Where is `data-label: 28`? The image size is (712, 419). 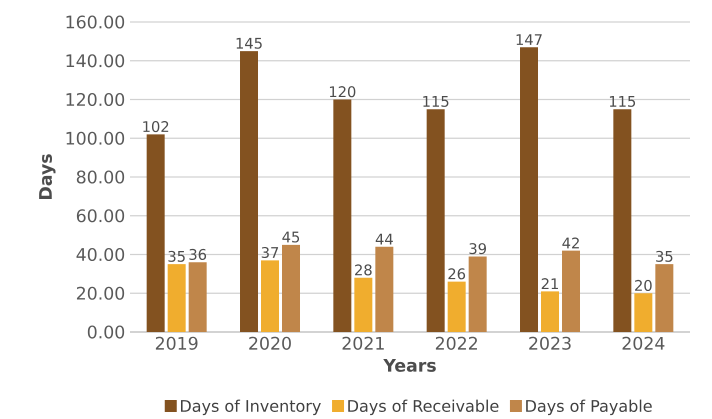
data-label: 28 is located at coordinates (363, 270).